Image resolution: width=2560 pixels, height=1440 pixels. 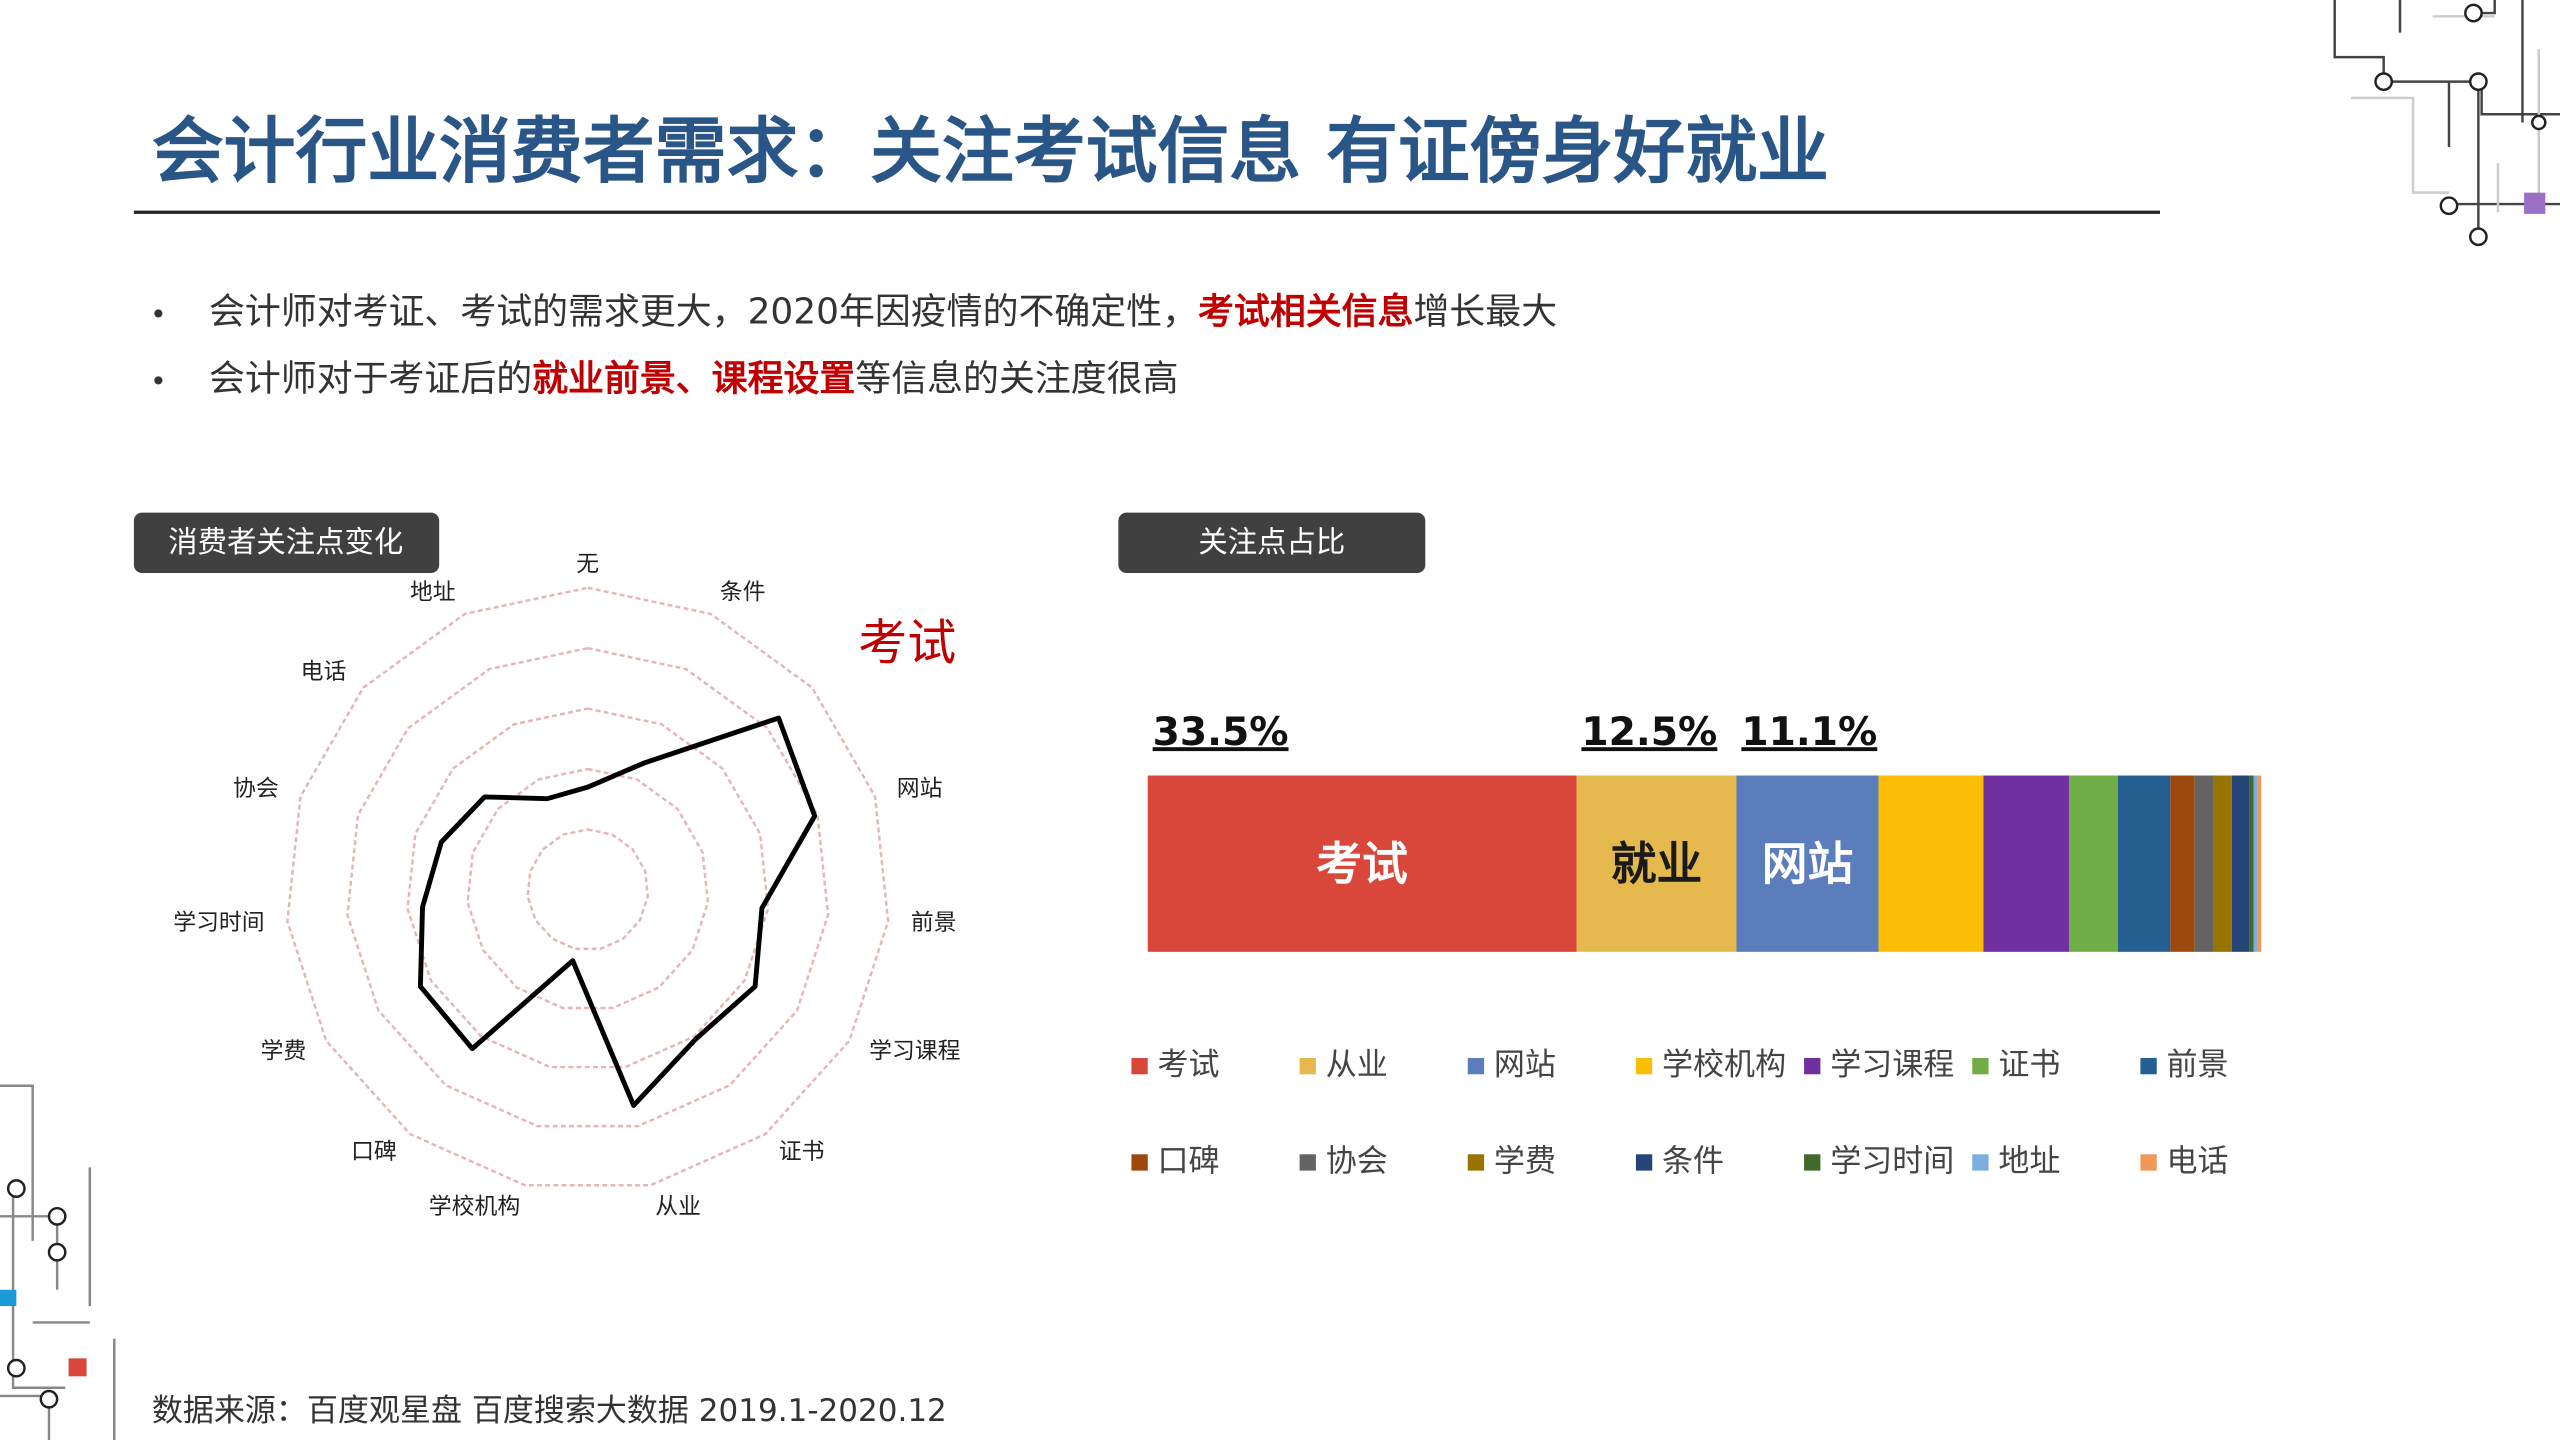 What do you see at coordinates (370, 378) in the screenshot?
I see `bullet-run: 会计师对于考证后的` at bounding box center [370, 378].